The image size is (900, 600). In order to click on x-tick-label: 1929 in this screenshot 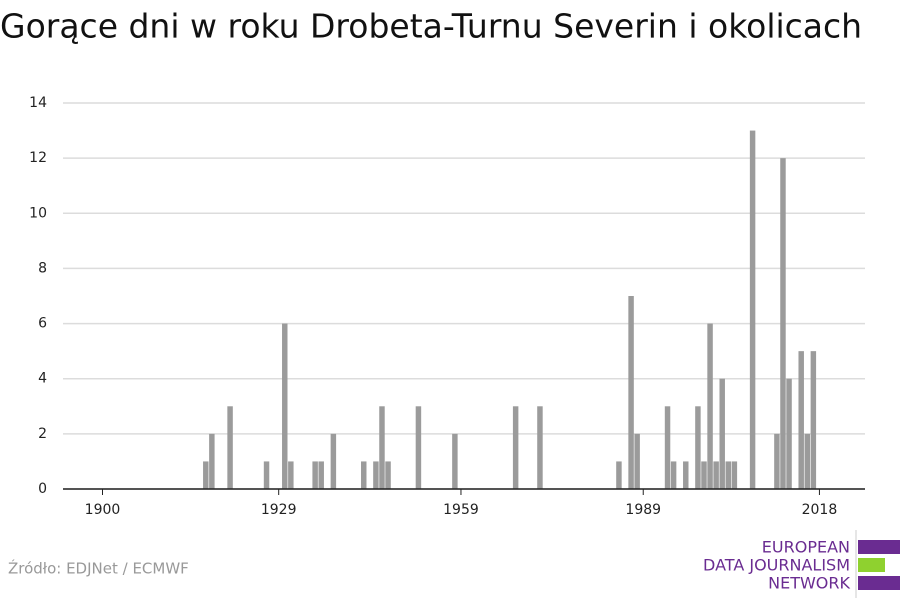, I will do `click(279, 510)`.